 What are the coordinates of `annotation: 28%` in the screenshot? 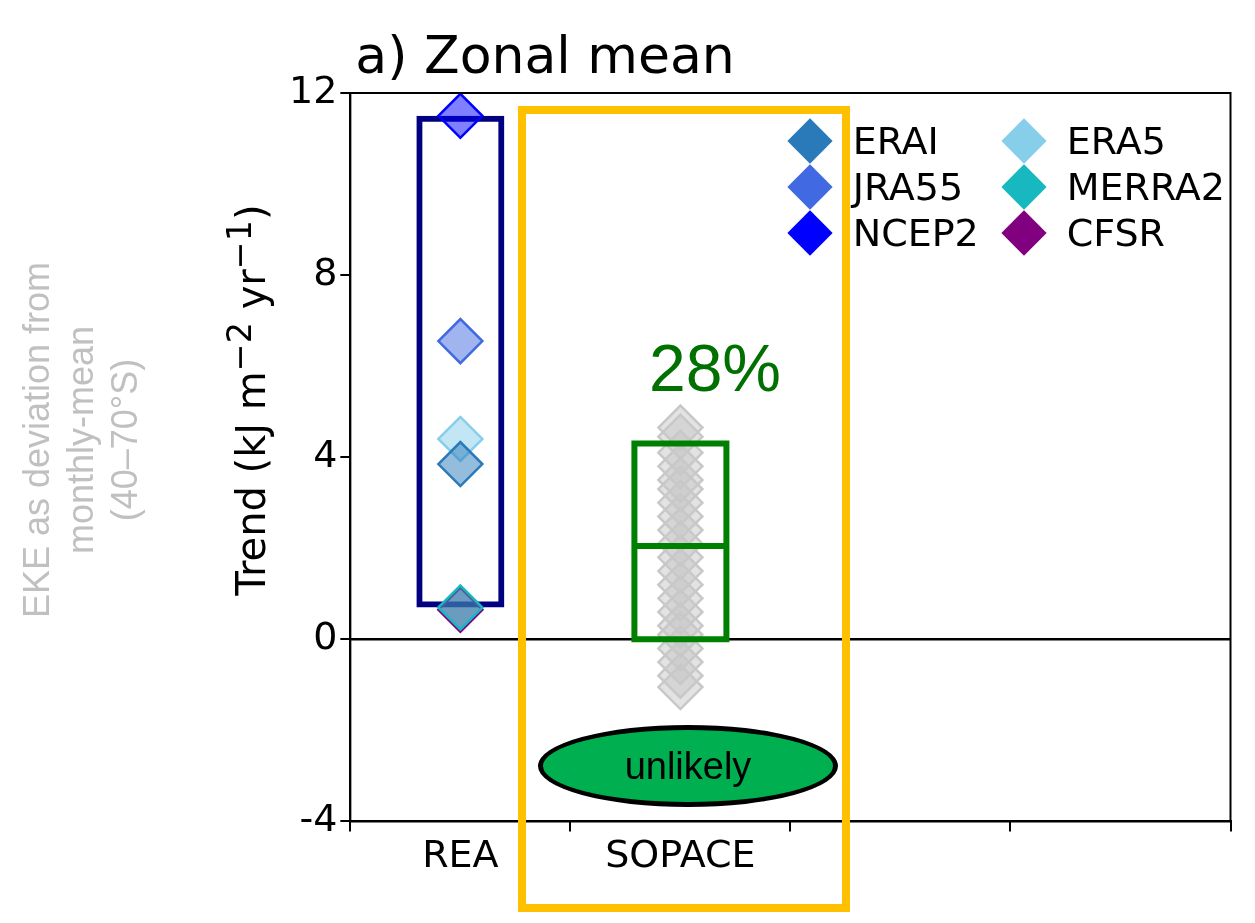 It's located at (715, 368).